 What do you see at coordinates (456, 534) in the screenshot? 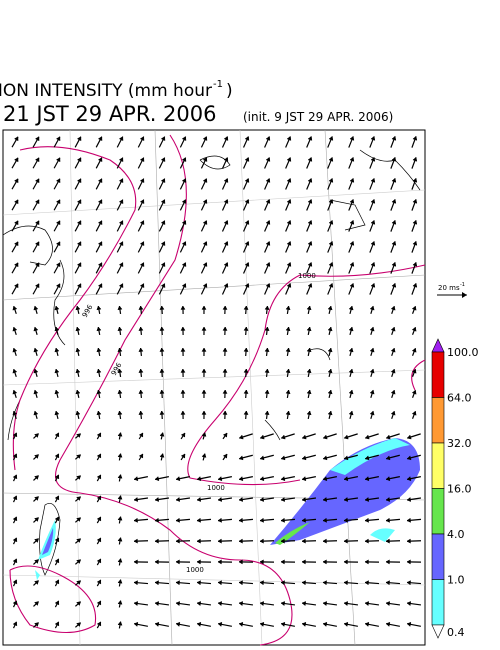
I see `colorbar-label: 4.0` at bounding box center [456, 534].